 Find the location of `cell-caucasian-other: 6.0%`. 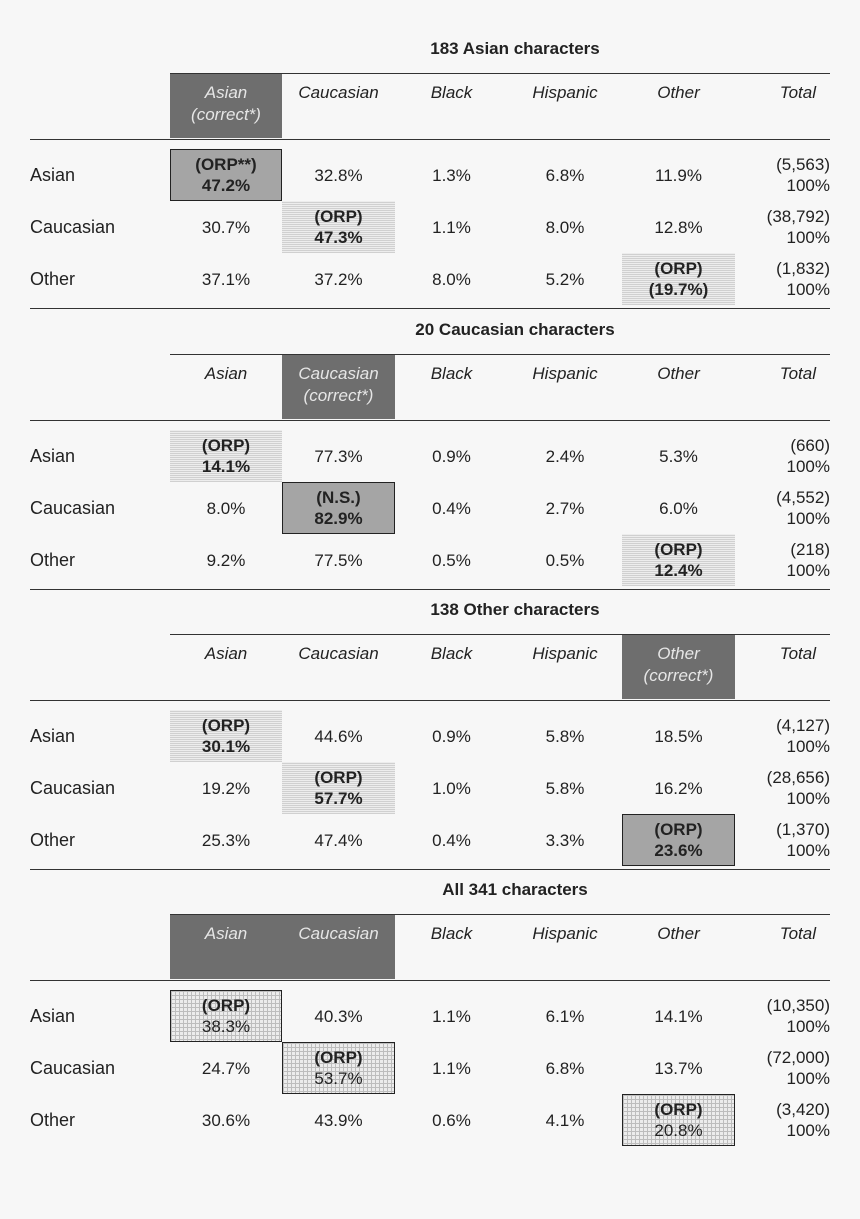

cell-caucasian-other: 6.0% is located at coordinates (678, 508).